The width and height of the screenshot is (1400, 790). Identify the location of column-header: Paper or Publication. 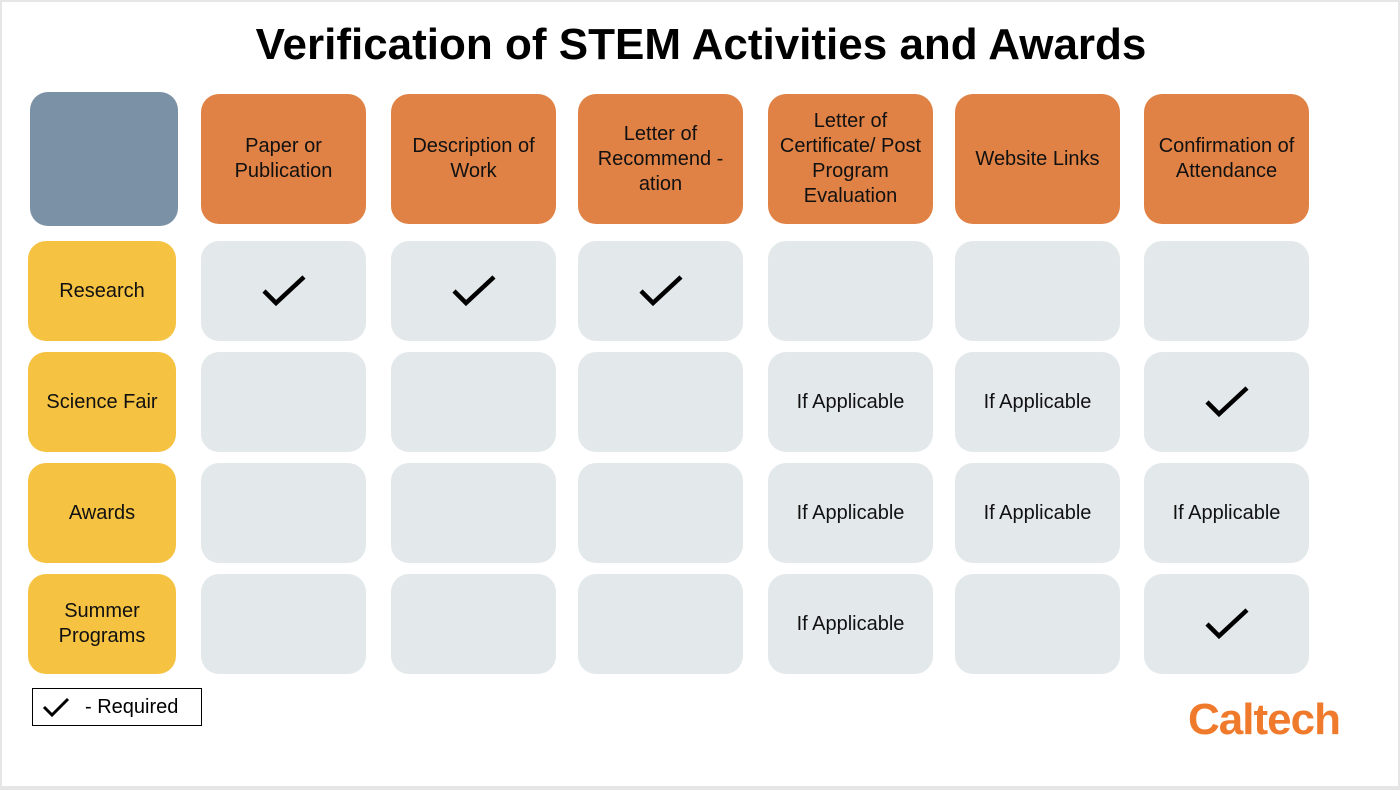
(283, 159).